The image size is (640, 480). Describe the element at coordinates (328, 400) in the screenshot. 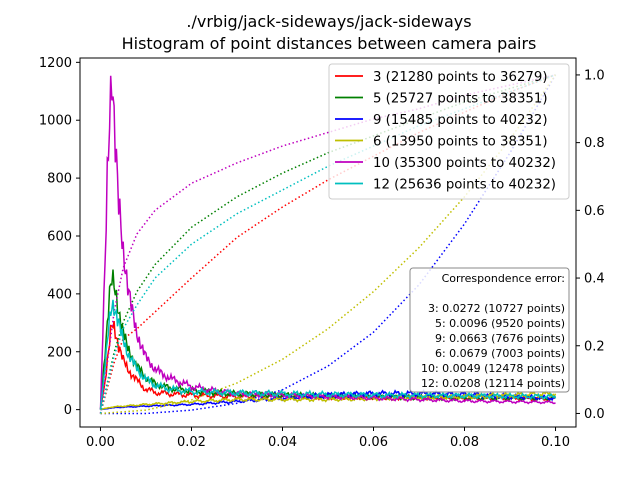

I see `series-2-histogram-line` at that location.